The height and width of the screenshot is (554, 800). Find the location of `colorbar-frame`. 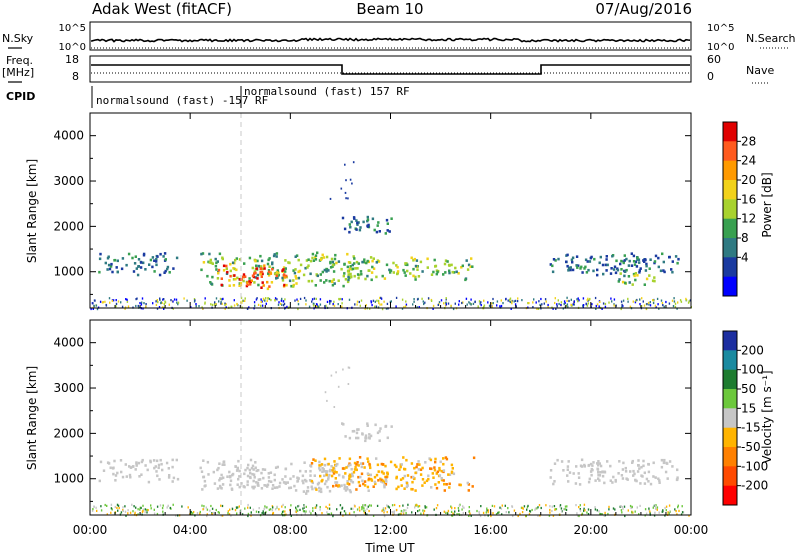

colorbar-frame is located at coordinates (730, 209).